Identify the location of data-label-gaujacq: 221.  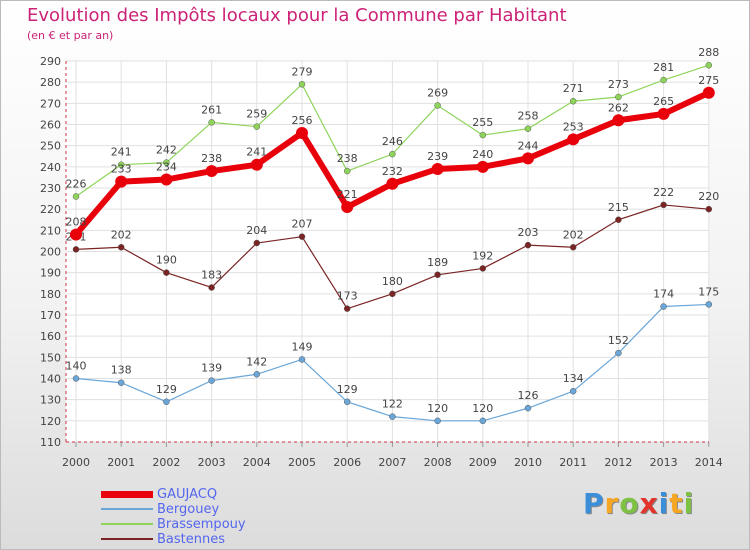
(347, 194).